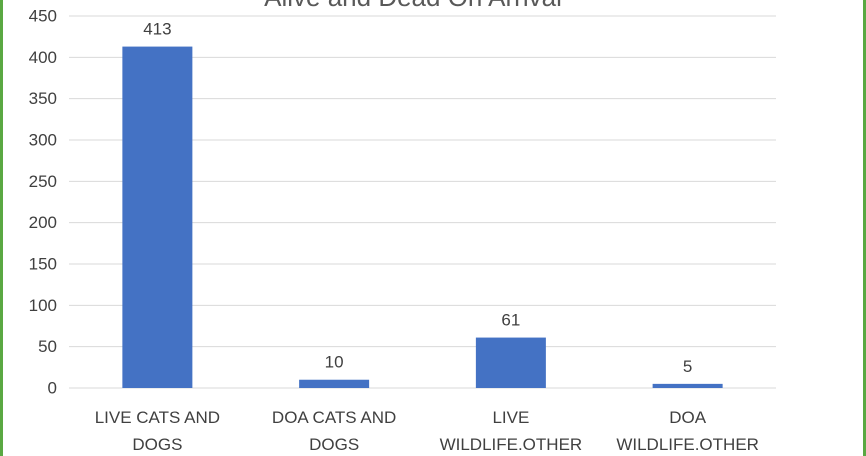 Image resolution: width=866 pixels, height=456 pixels. Describe the element at coordinates (43, 98) in the screenshot. I see `y-tick-label: 350` at that location.